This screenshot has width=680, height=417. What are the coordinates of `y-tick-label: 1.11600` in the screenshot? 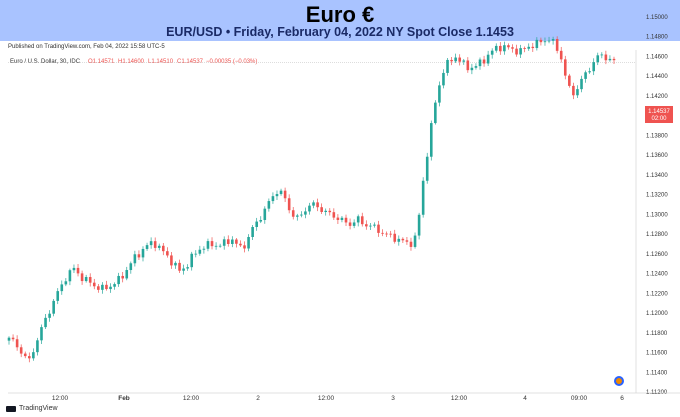 It's located at (657, 354).